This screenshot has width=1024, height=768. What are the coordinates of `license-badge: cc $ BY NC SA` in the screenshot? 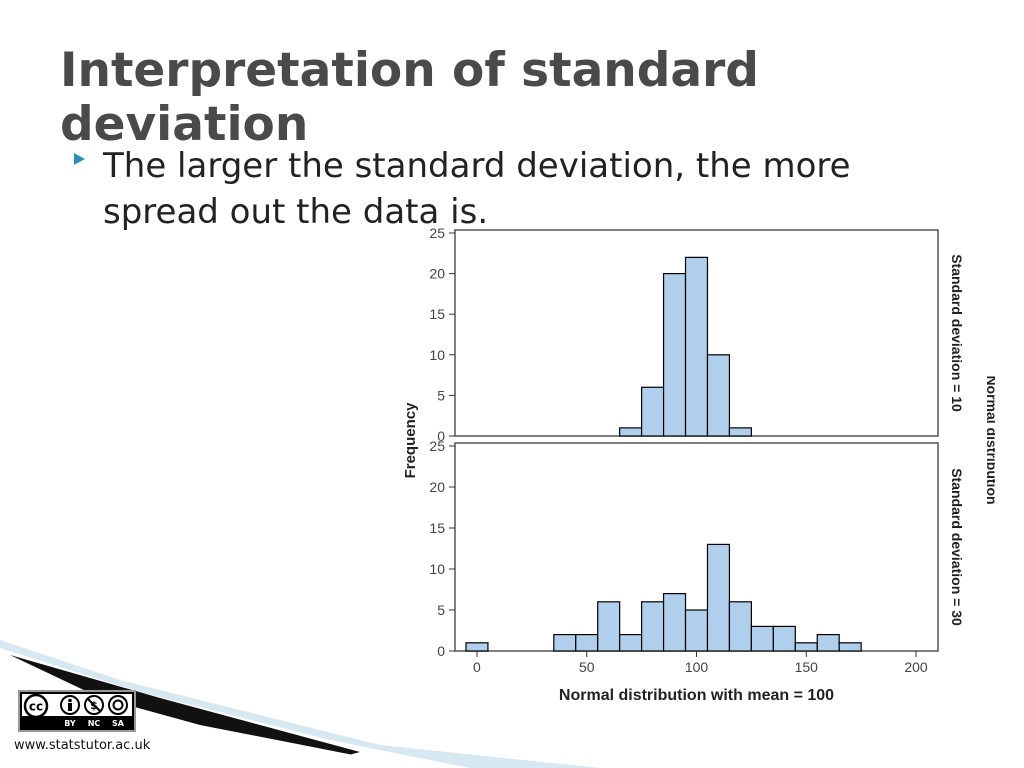 It's located at (77, 711).